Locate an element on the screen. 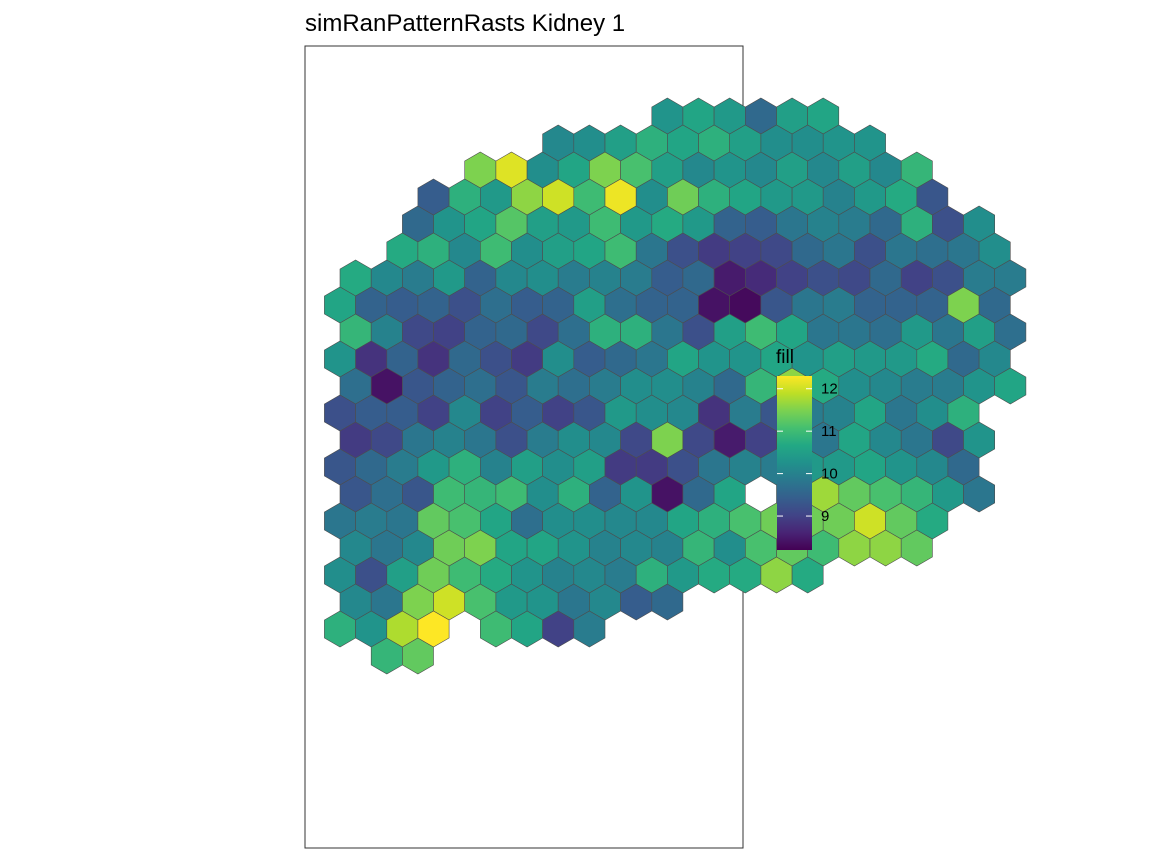 The height and width of the screenshot is (864, 1152). chart-title: simRanPatternRasts Kidney 1 is located at coordinates (465, 23).